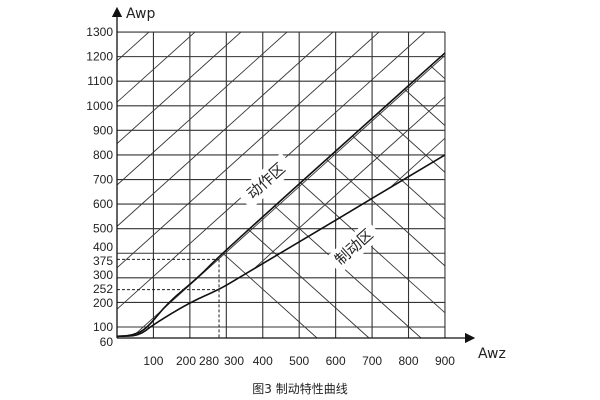  What do you see at coordinates (103, 261) in the screenshot?
I see `y-tick-label: 375` at bounding box center [103, 261].